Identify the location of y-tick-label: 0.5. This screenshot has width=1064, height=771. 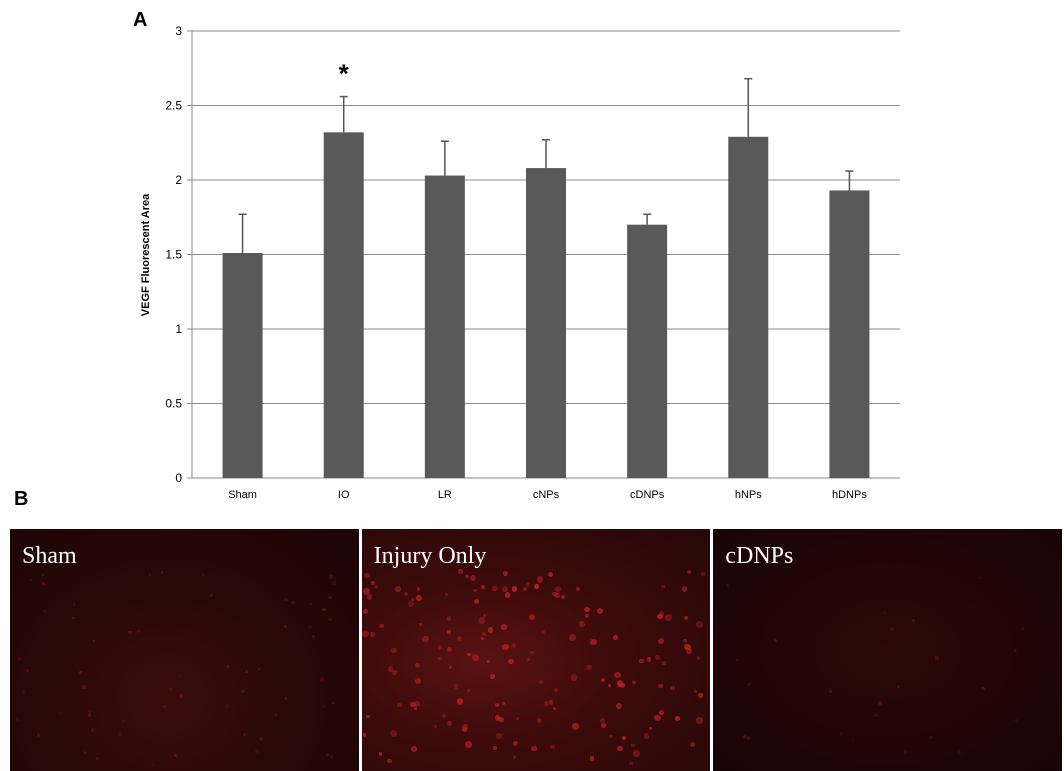
(173, 404).